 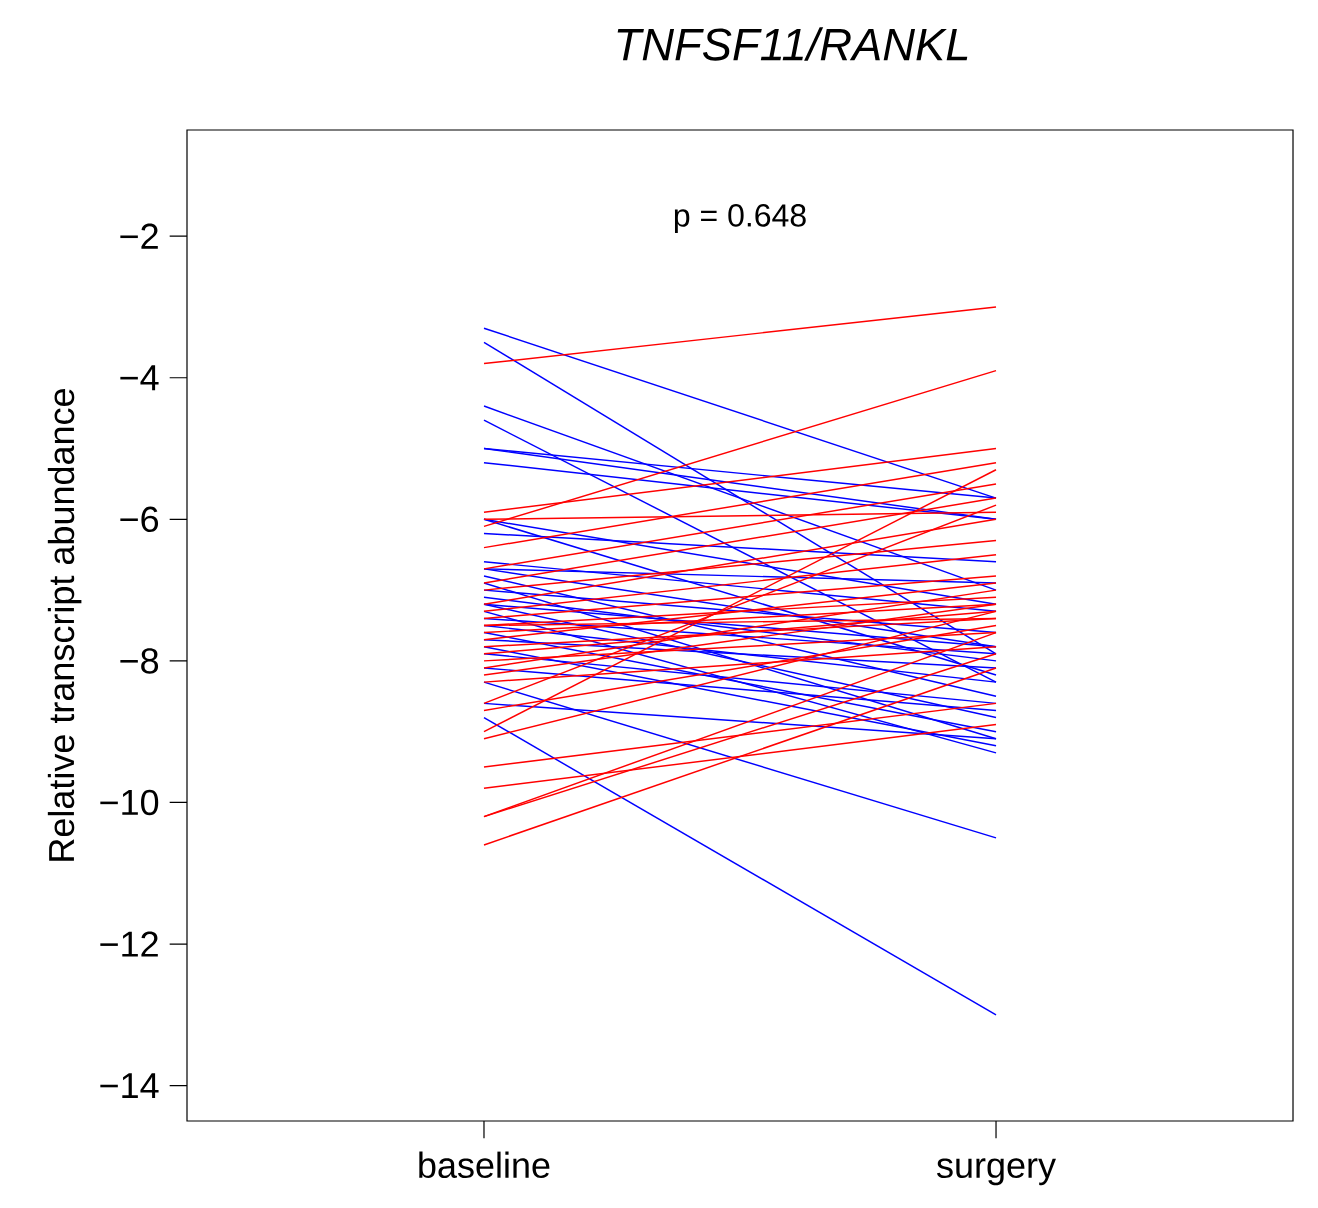 What do you see at coordinates (64, 625) in the screenshot?
I see `y-axis-title: Relative transcript abundance` at bounding box center [64, 625].